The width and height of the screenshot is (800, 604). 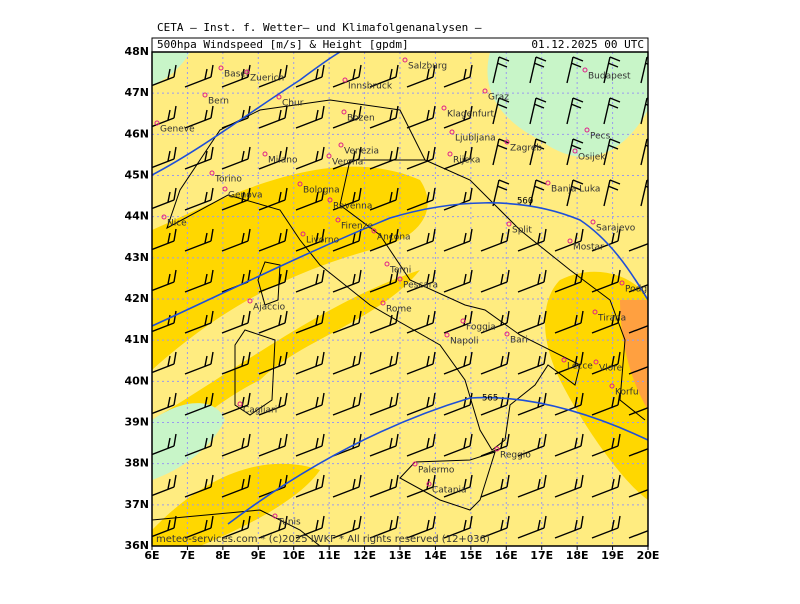 I want to click on lat-label: 46N, so click(x=136, y=133).